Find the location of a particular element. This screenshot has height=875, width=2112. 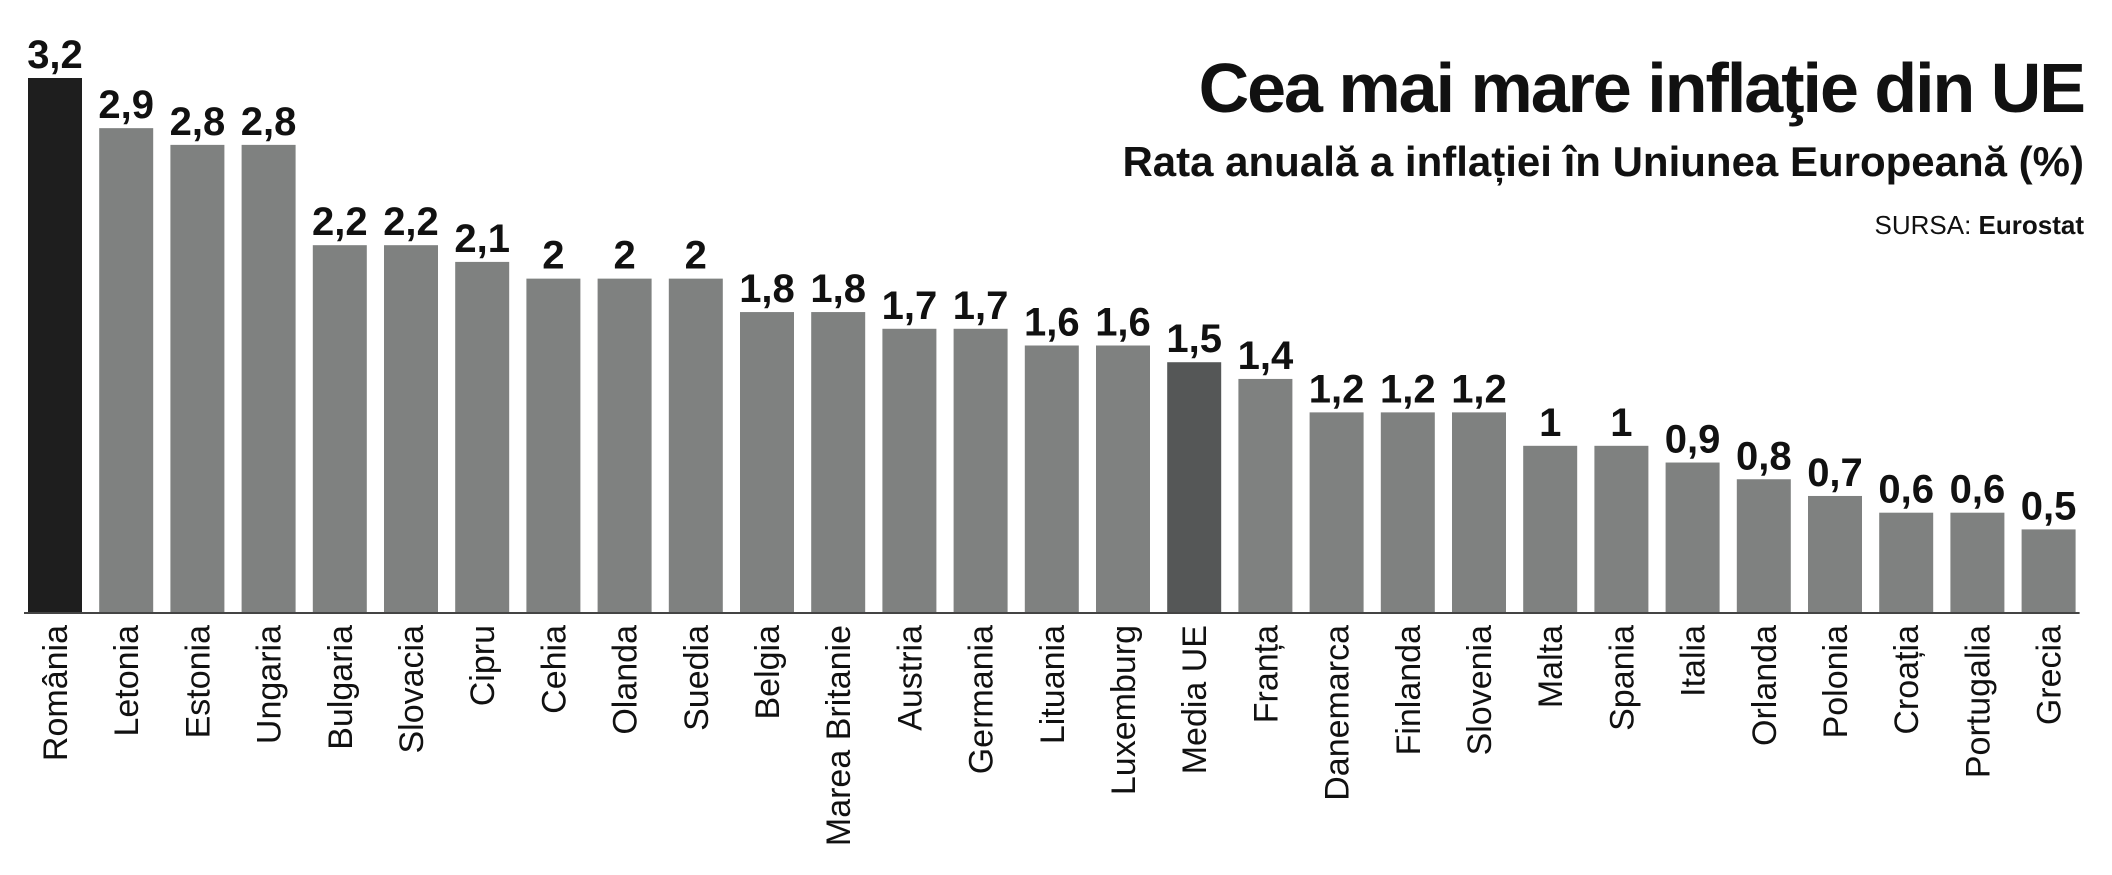

category-label-26: Croația is located at coordinates (1907, 680).